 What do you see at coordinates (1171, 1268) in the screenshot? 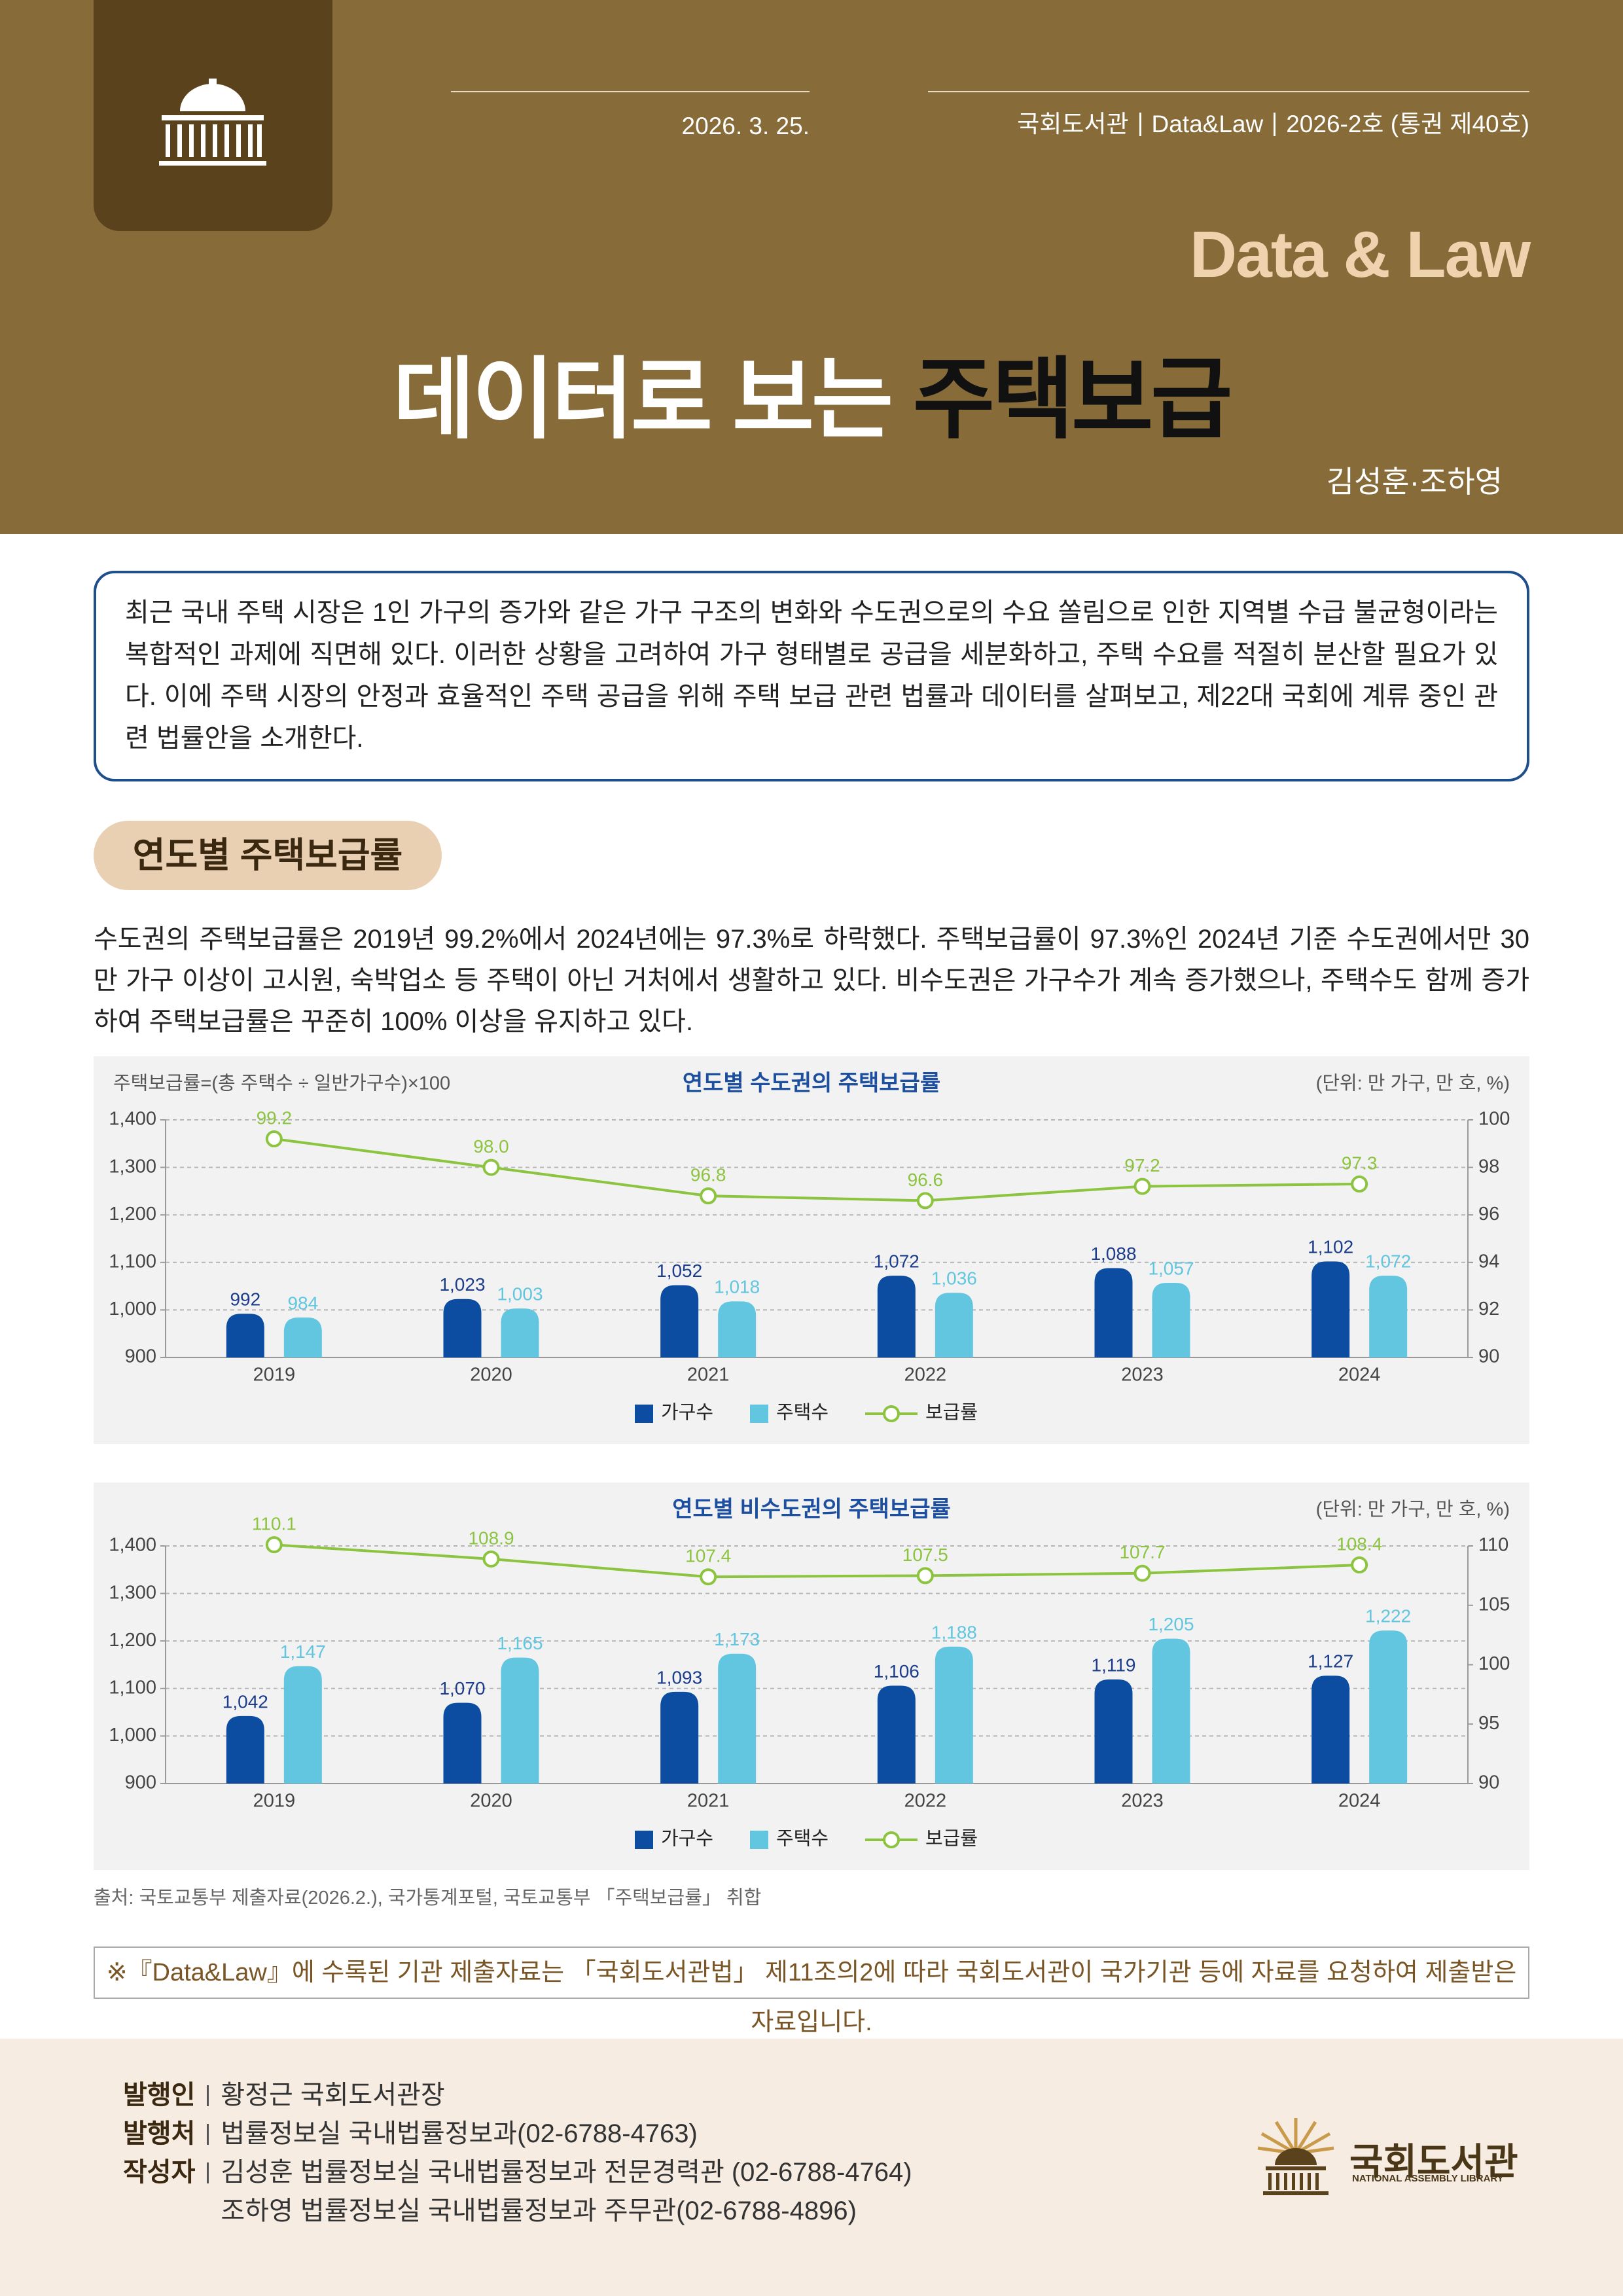
I see `value-label: 1,057` at bounding box center [1171, 1268].